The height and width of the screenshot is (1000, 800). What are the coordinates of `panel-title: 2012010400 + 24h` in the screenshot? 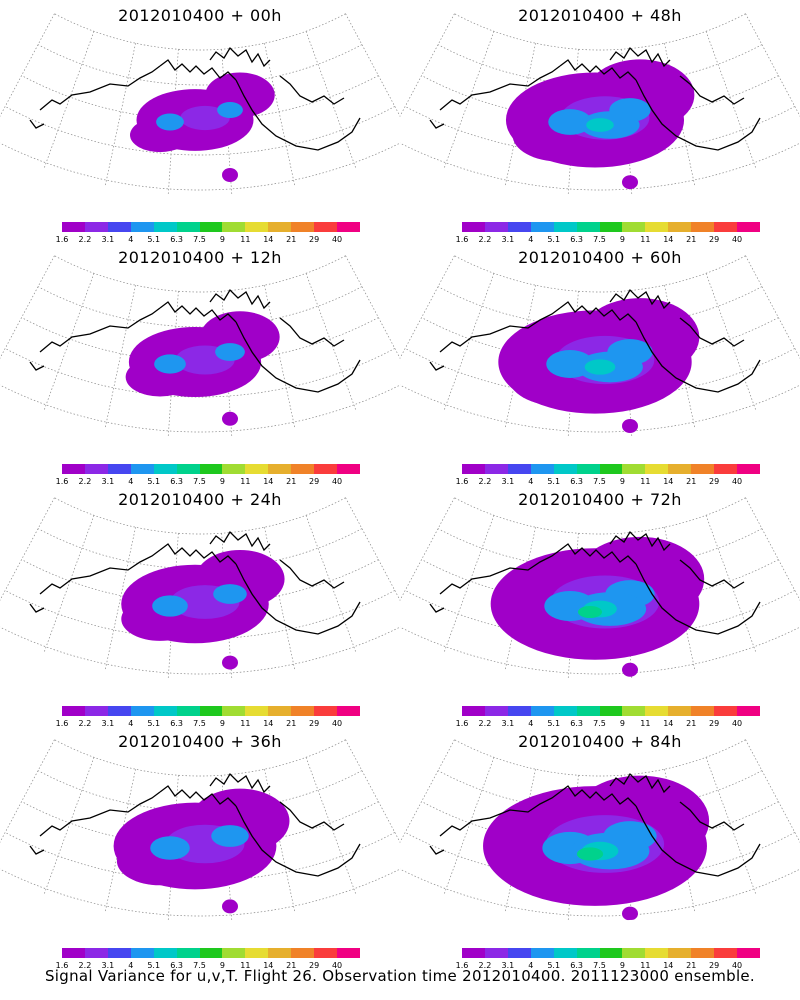 It's located at (200, 499).